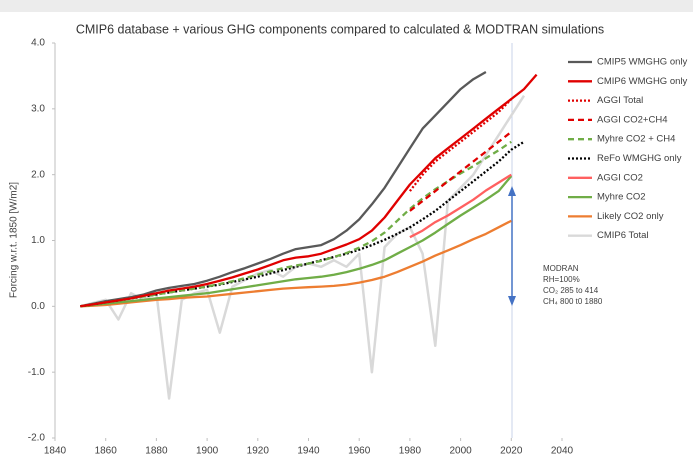  Describe the element at coordinates (571, 290) in the screenshot. I see `annotation: CO₂ 285 to 414` at that location.